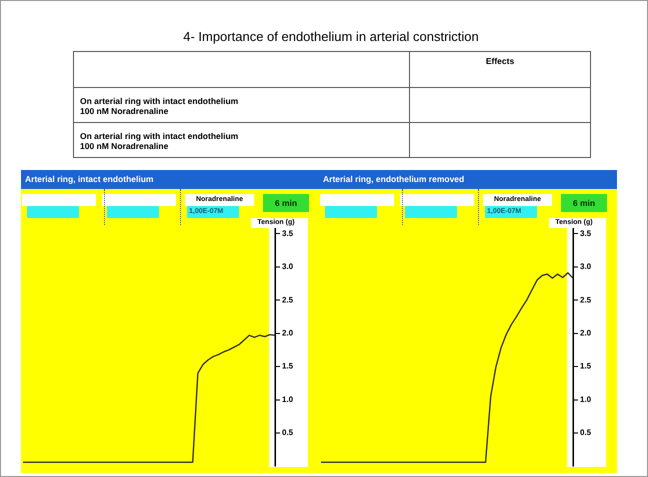 The width and height of the screenshot is (648, 477). I want to click on text: Effects, so click(500, 70).